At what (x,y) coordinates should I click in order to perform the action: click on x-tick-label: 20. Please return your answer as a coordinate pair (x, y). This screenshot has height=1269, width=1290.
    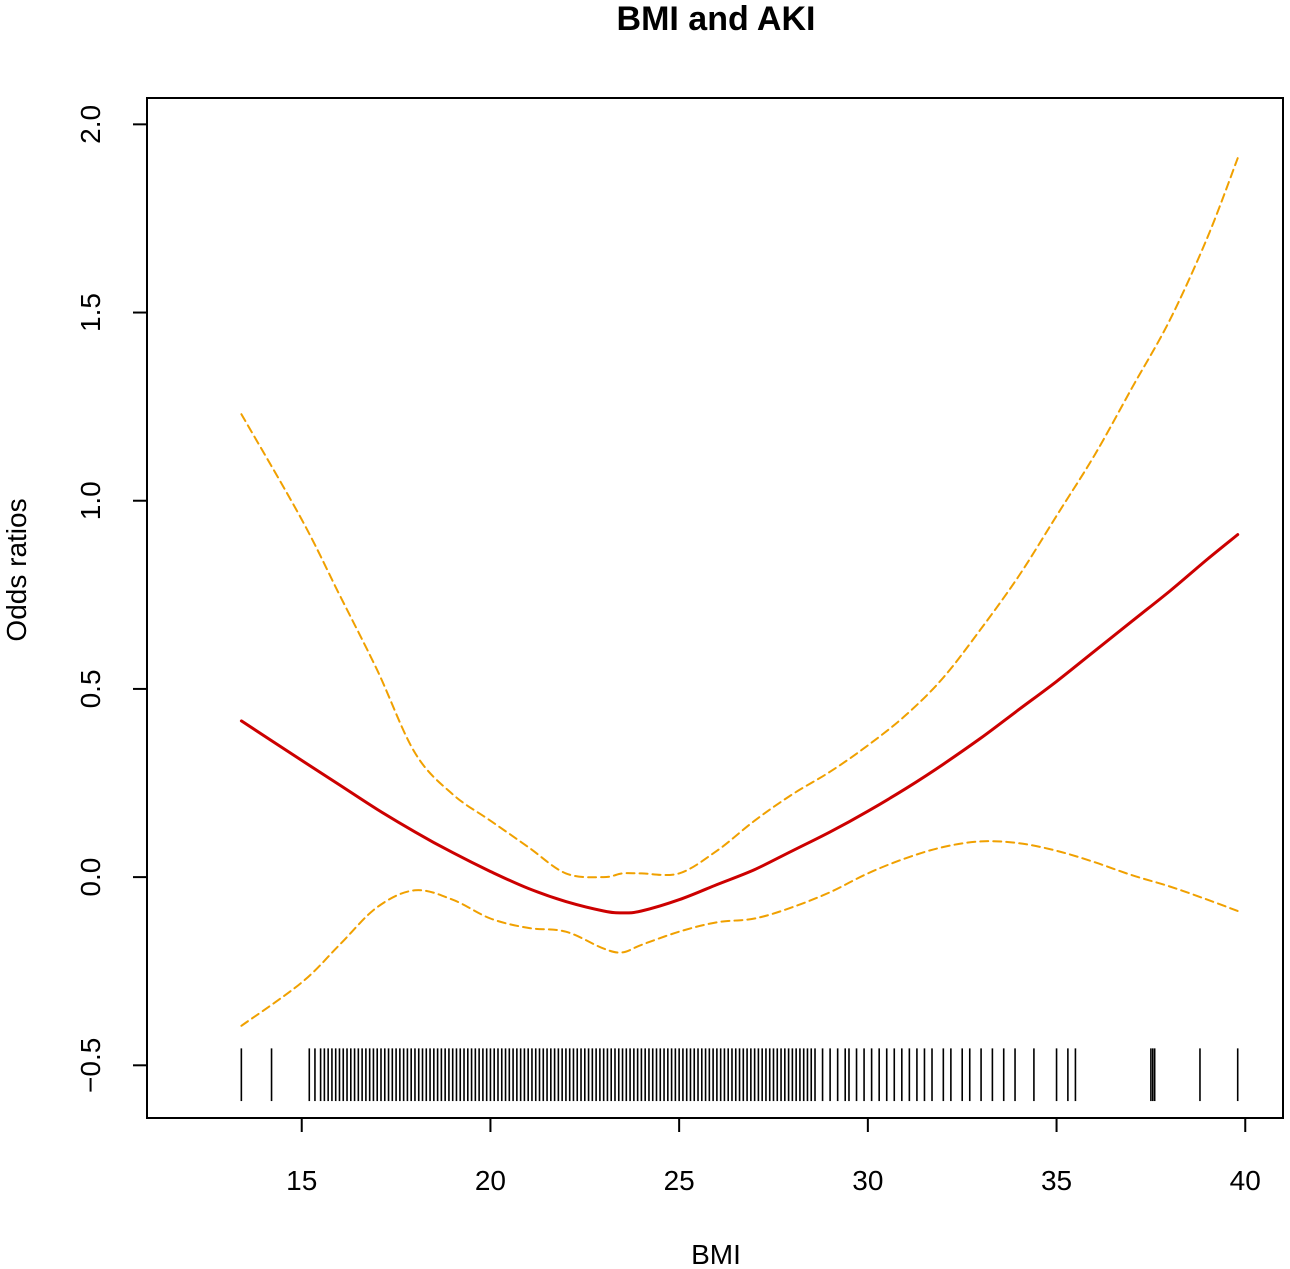
    Looking at the image, I should click on (490, 1180).